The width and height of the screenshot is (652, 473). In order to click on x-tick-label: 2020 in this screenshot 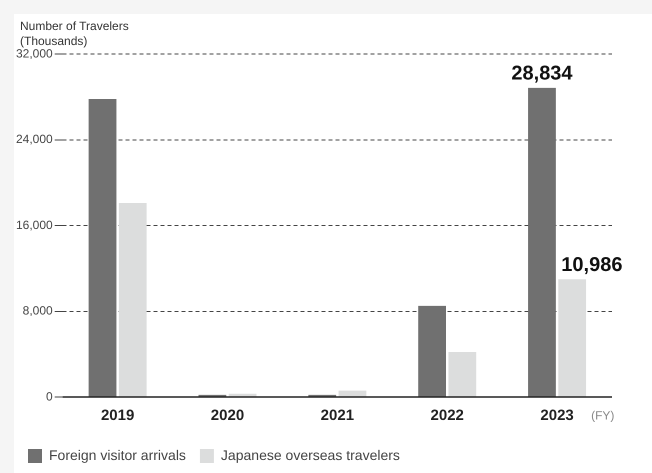, I will do `click(227, 415)`.